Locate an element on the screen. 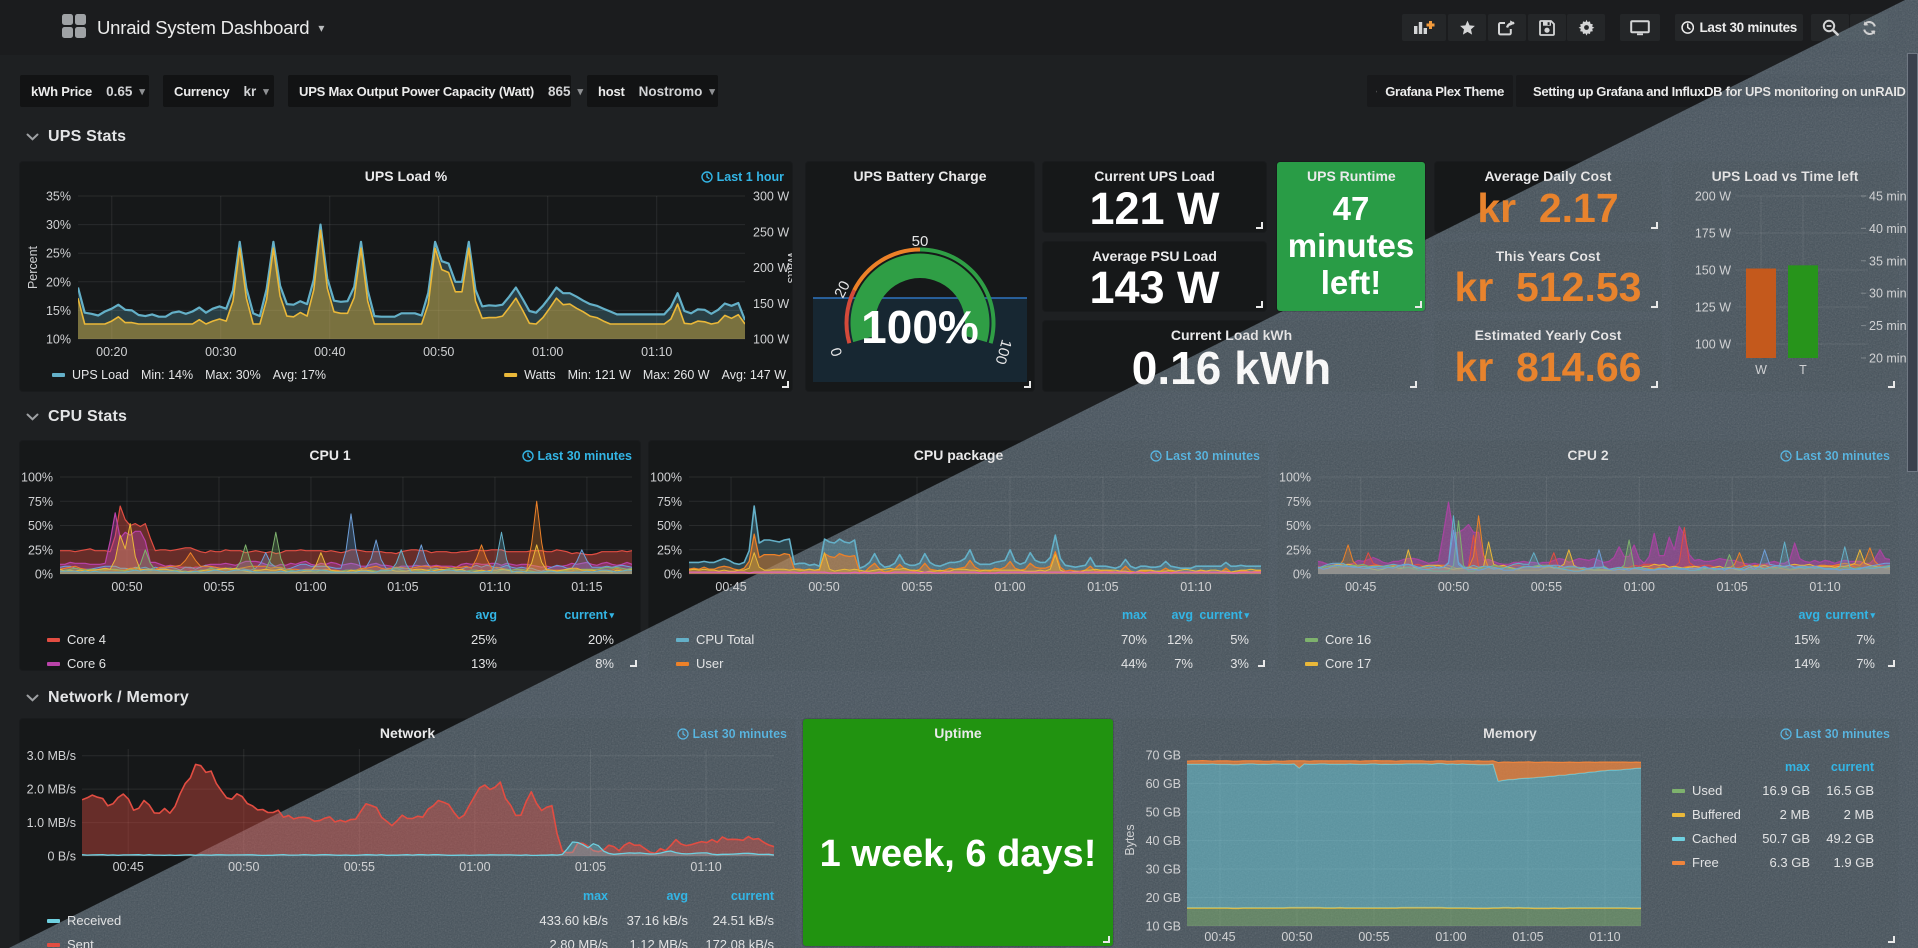 Image resolution: width=1918 pixels, height=948 pixels. svg-text: 00:40 is located at coordinates (329, 352).